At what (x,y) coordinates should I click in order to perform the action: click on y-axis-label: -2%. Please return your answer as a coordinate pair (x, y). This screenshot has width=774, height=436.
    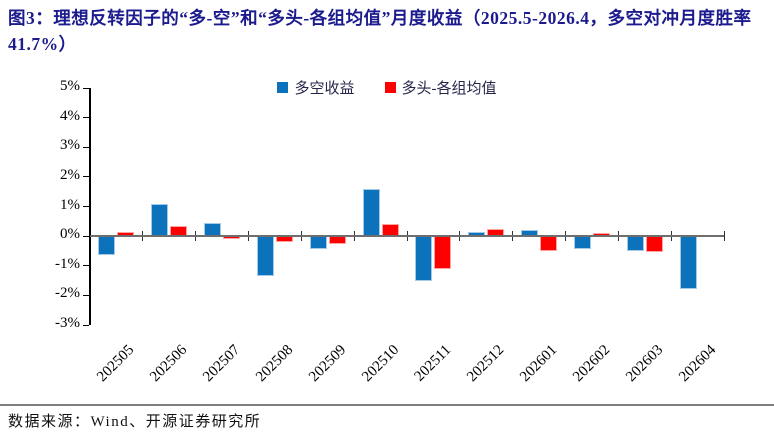
    Looking at the image, I should click on (67, 293).